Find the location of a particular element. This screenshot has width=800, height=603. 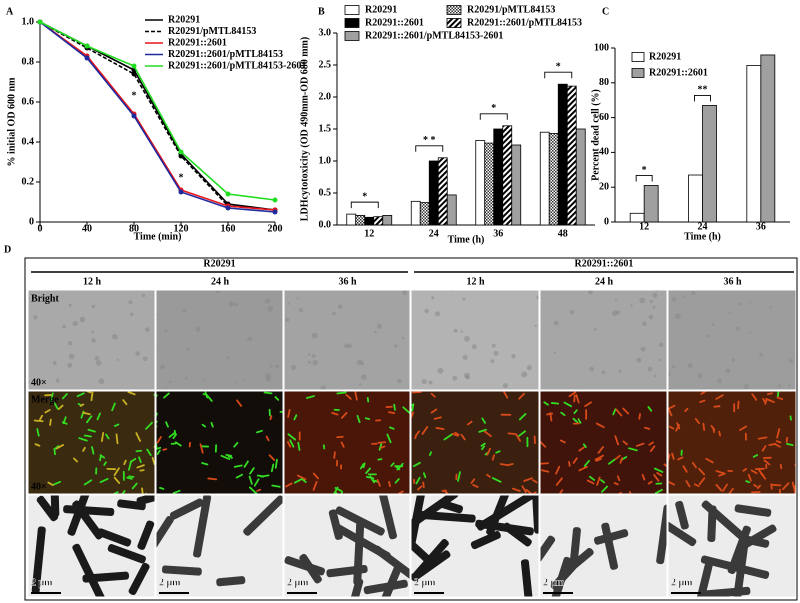

bright-field is located at coordinates (732, 340).